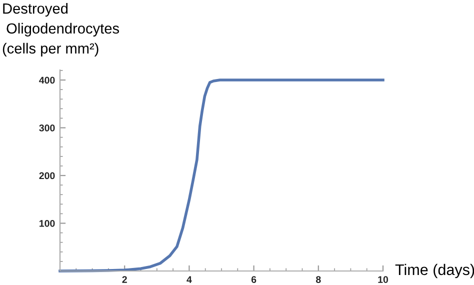 This screenshot has width=474, height=285. Describe the element at coordinates (318, 279) in the screenshot. I see `x-tick-label: 8` at that location.